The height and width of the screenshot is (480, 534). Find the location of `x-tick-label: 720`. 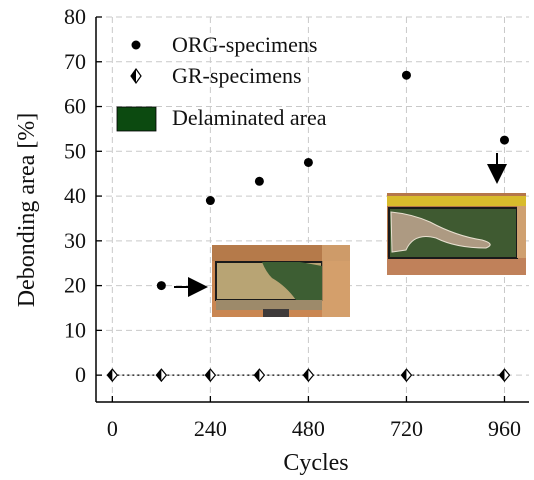

x-tick-label: 720 is located at coordinates (406, 428).